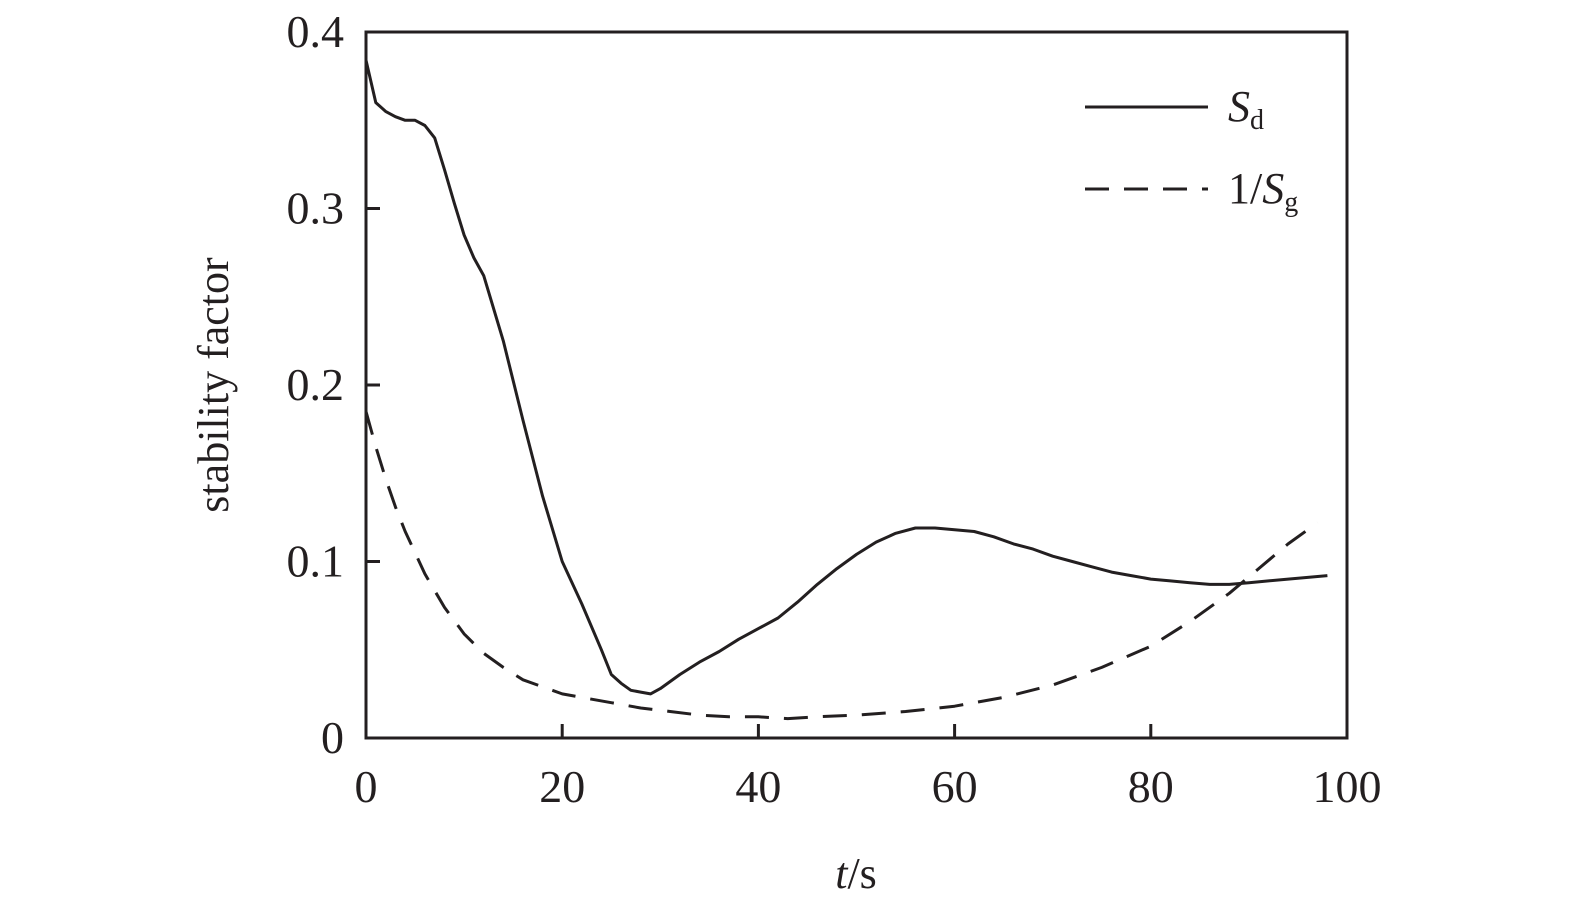 The height and width of the screenshot is (910, 1575). I want to click on x-tick-label: 100, so click(1347, 786).